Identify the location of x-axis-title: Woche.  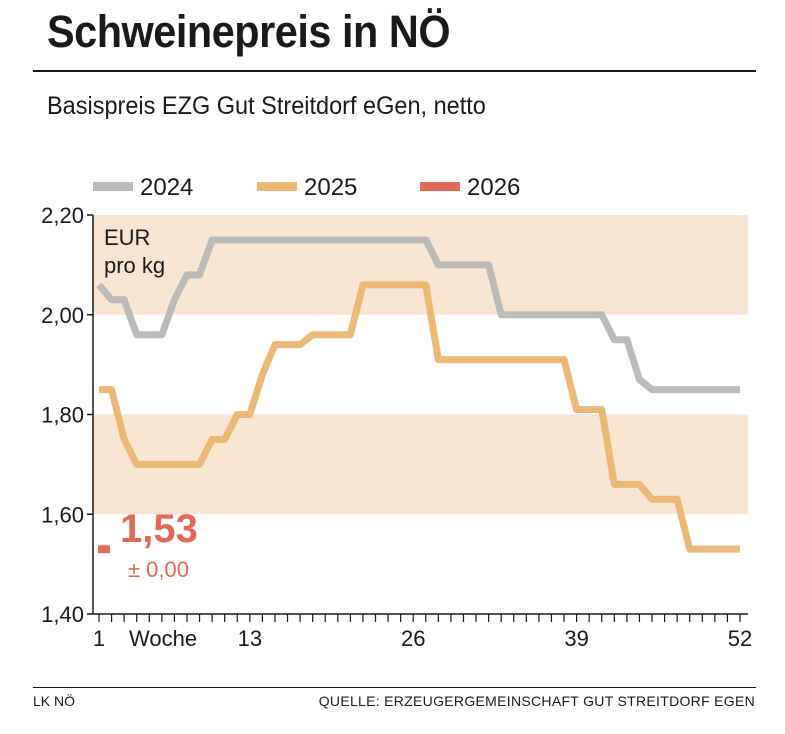
(163, 638).